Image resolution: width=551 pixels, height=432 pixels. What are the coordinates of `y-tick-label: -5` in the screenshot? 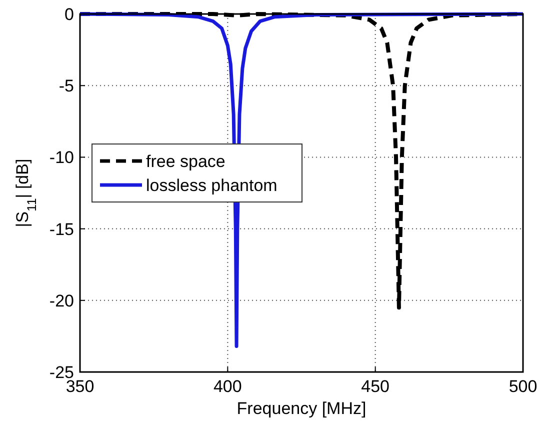 It's located at (66, 86).